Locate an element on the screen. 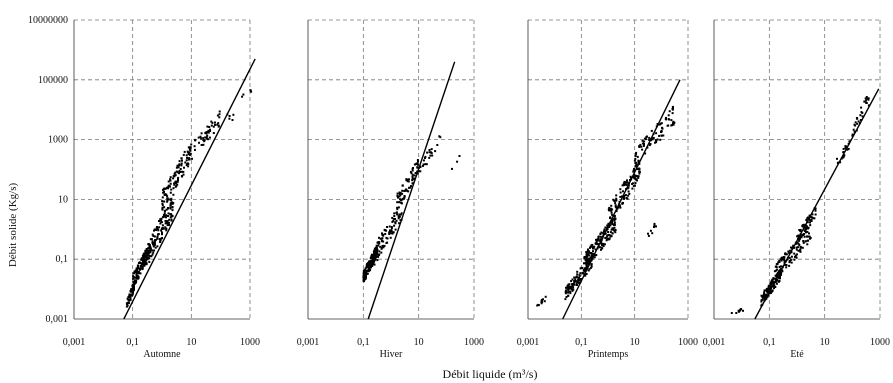  x-tick-label: 0,1 is located at coordinates (581, 342).